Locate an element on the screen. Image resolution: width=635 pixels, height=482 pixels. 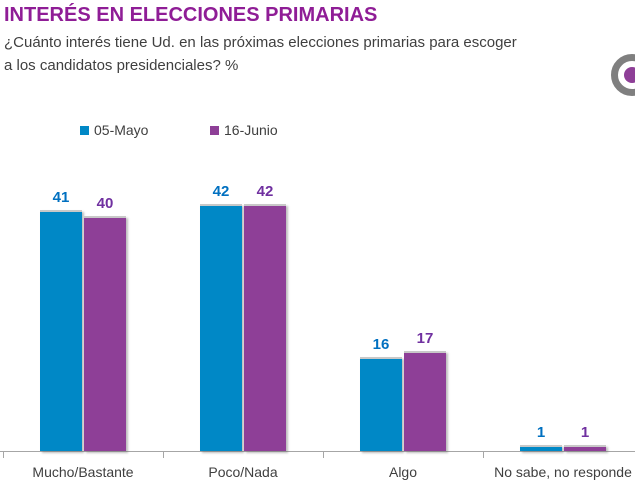
chart-legend: 05-Mayo 16-Junio is located at coordinates (317, 132).